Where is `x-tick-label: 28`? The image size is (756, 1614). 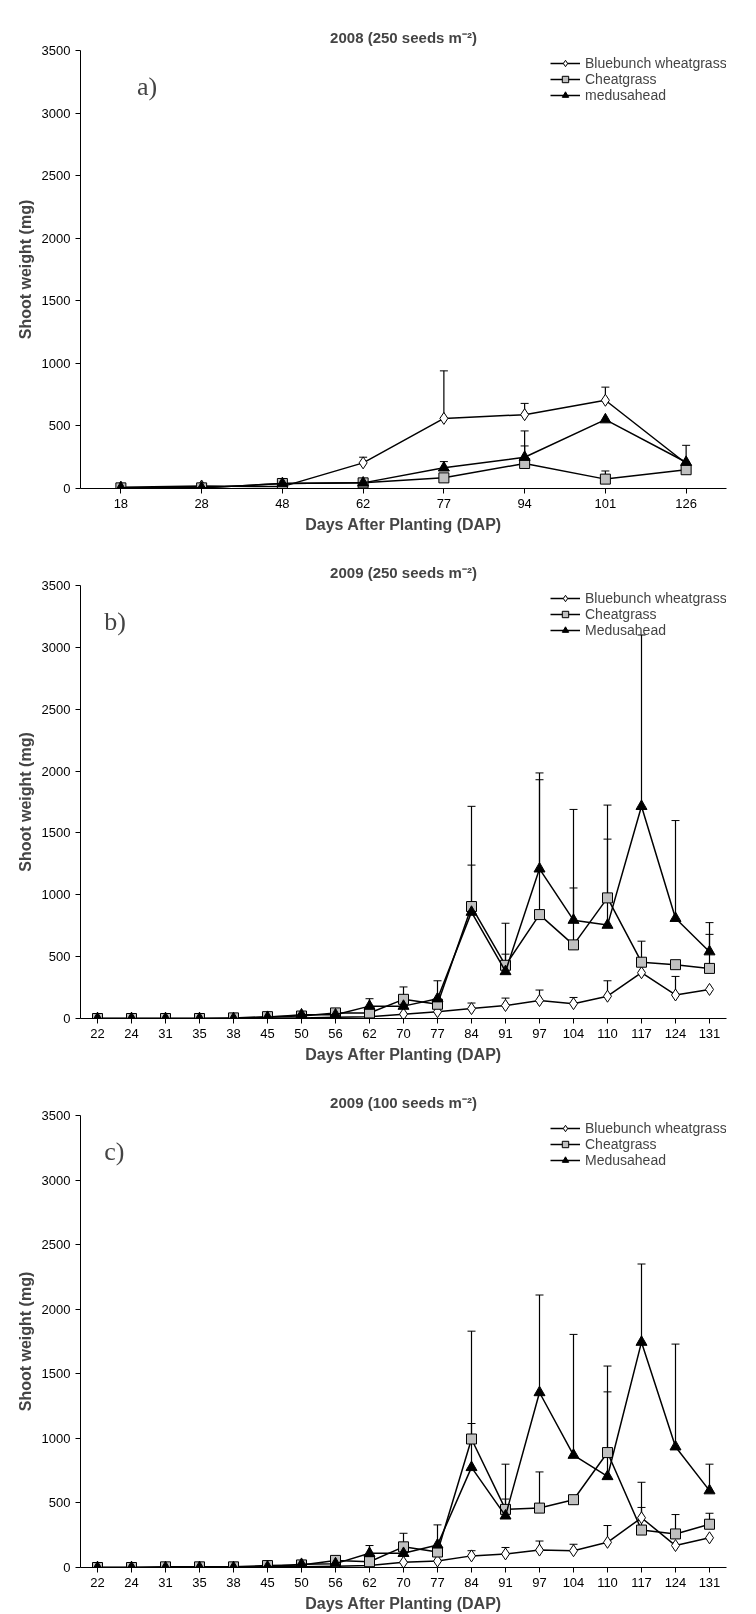
x-tick-label: 28 is located at coordinates (201, 503).